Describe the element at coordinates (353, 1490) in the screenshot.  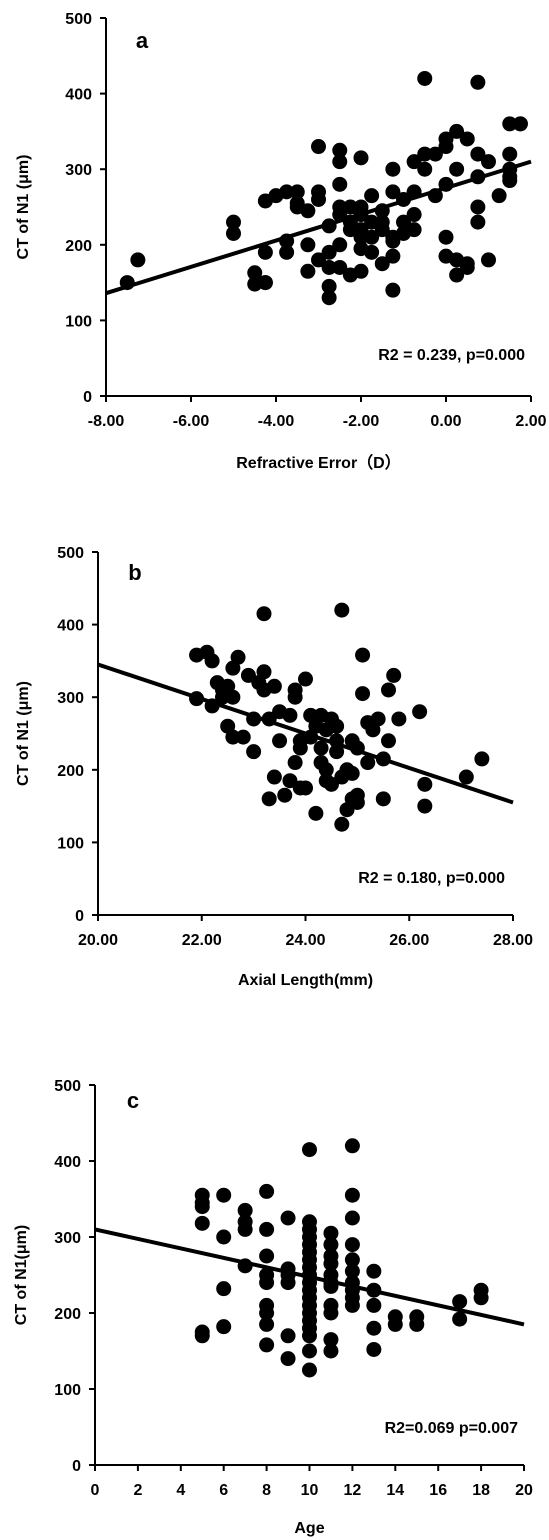
I see `x-tick-label: 12` at that location.